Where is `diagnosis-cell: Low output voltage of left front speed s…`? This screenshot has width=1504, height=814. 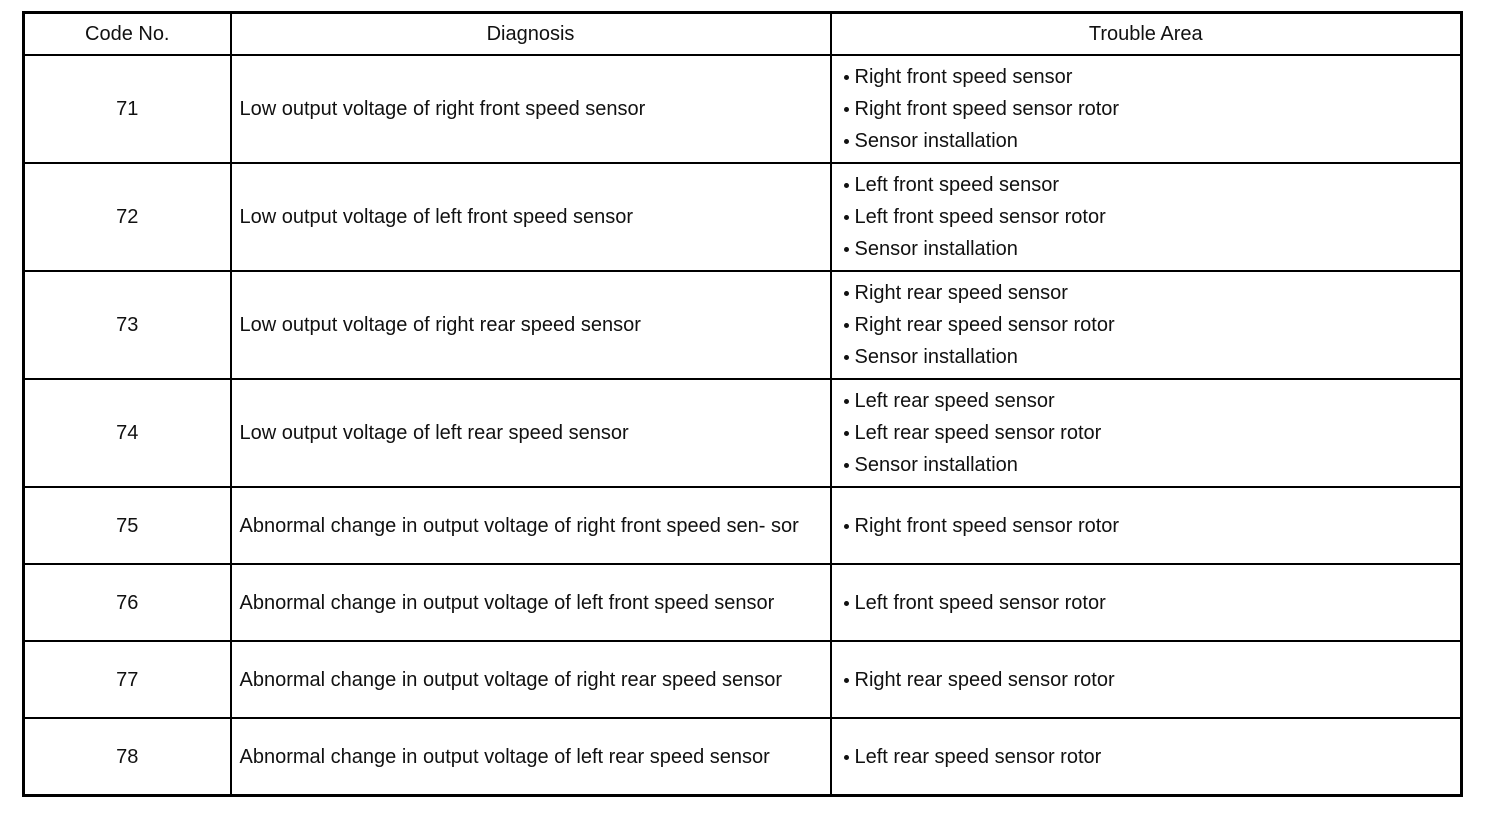
diagnosis-cell: Low output voltage of left front speed s… is located at coordinates (530, 217).